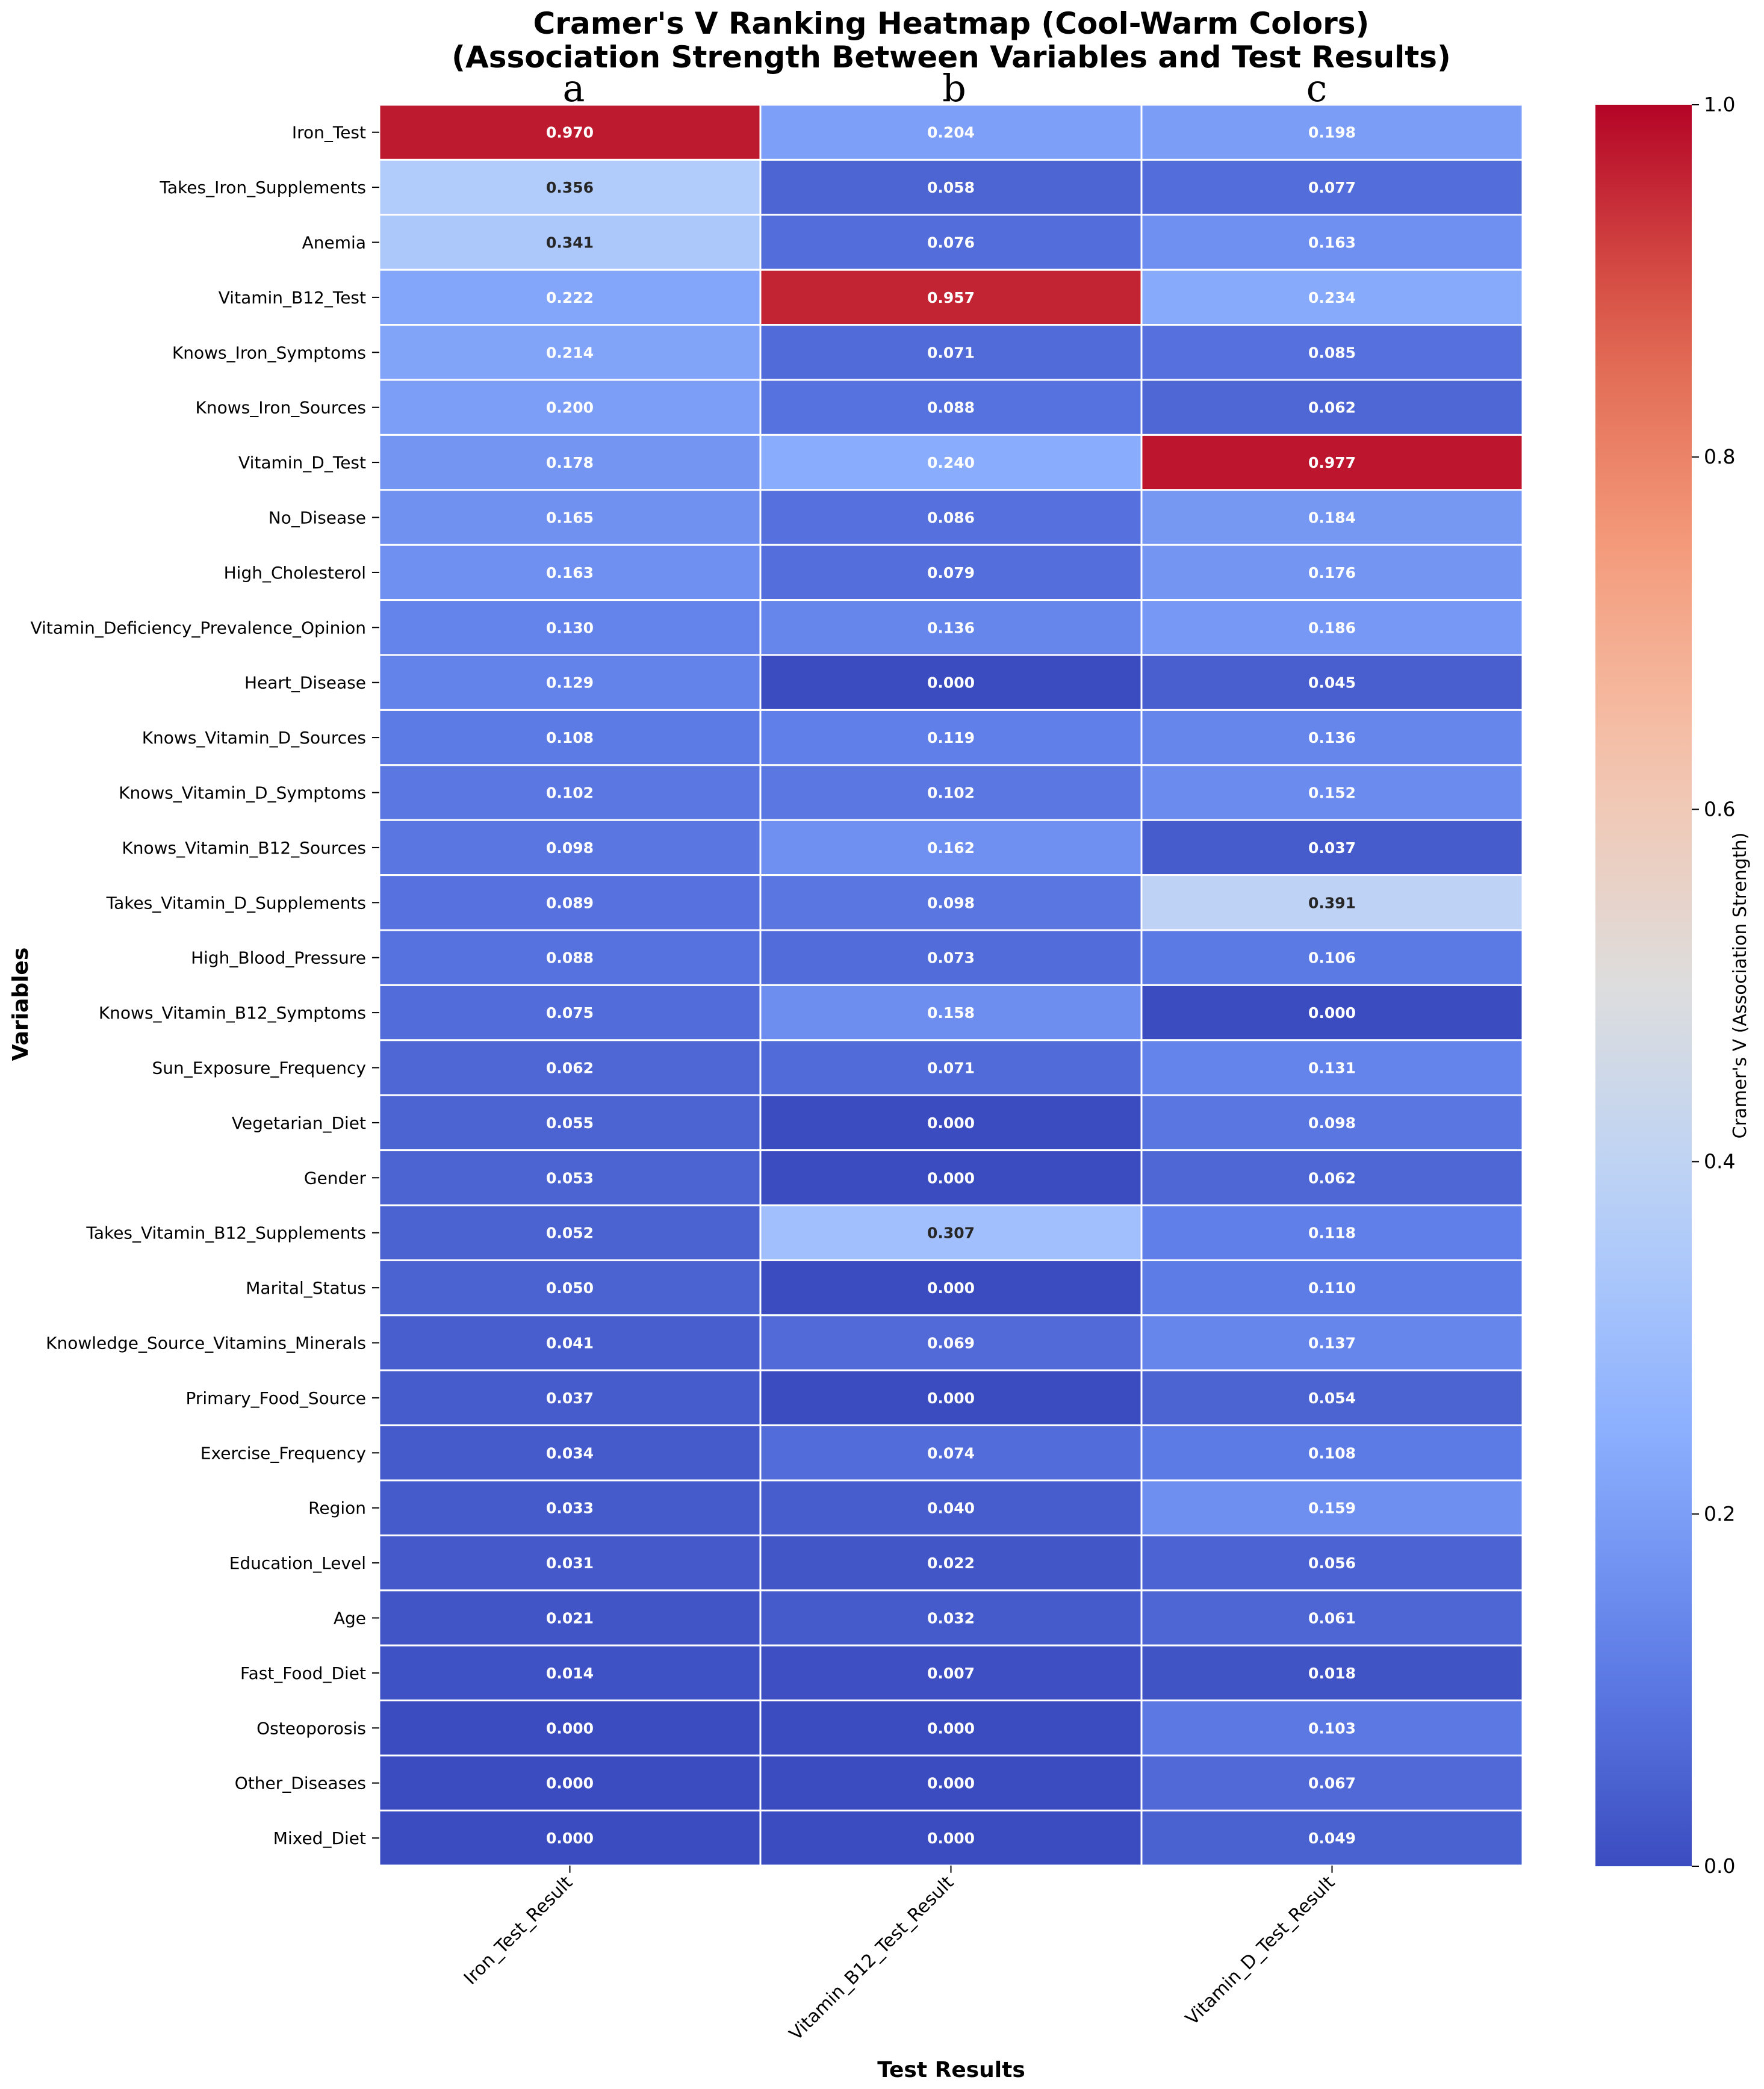  What do you see at coordinates (295, 573) in the screenshot?
I see `row-label: High_Cholesterol` at bounding box center [295, 573].